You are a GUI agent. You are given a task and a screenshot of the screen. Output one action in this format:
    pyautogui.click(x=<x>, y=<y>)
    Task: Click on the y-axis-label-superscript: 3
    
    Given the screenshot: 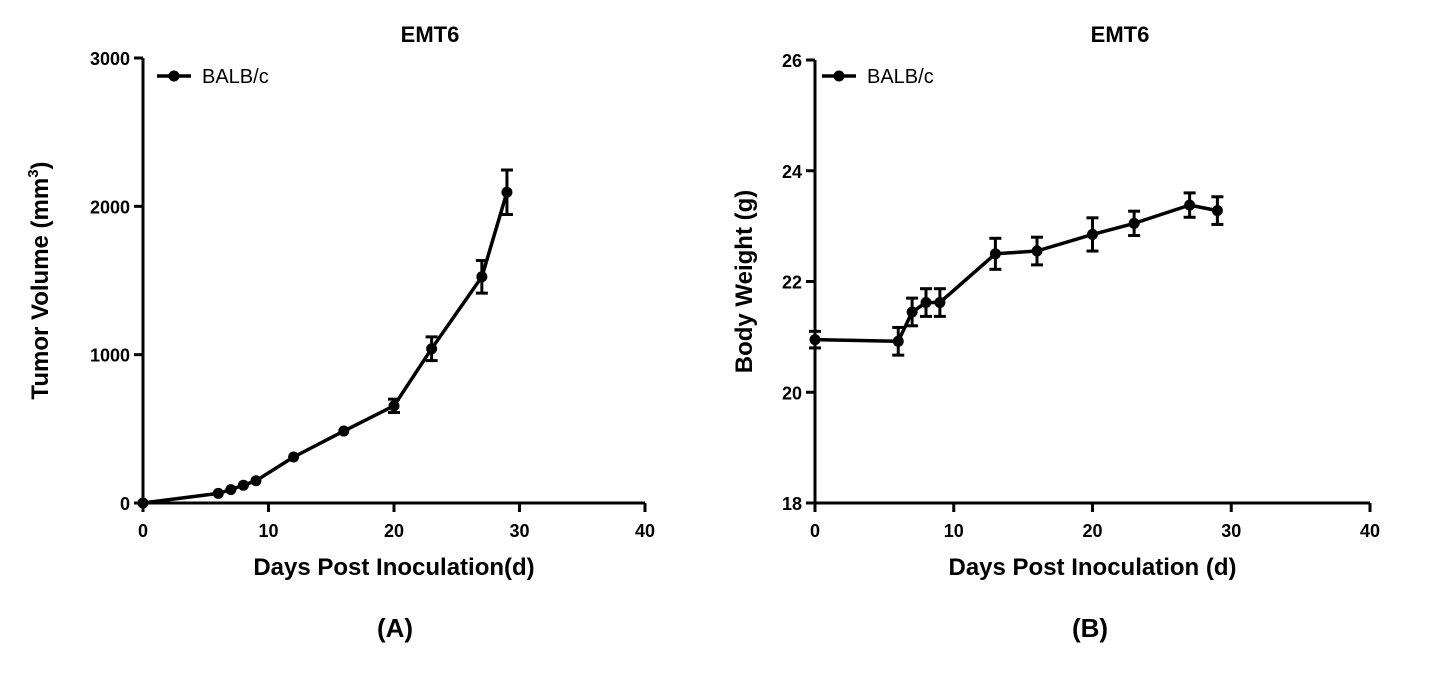 What is the action you would take?
    pyautogui.click(x=33, y=173)
    